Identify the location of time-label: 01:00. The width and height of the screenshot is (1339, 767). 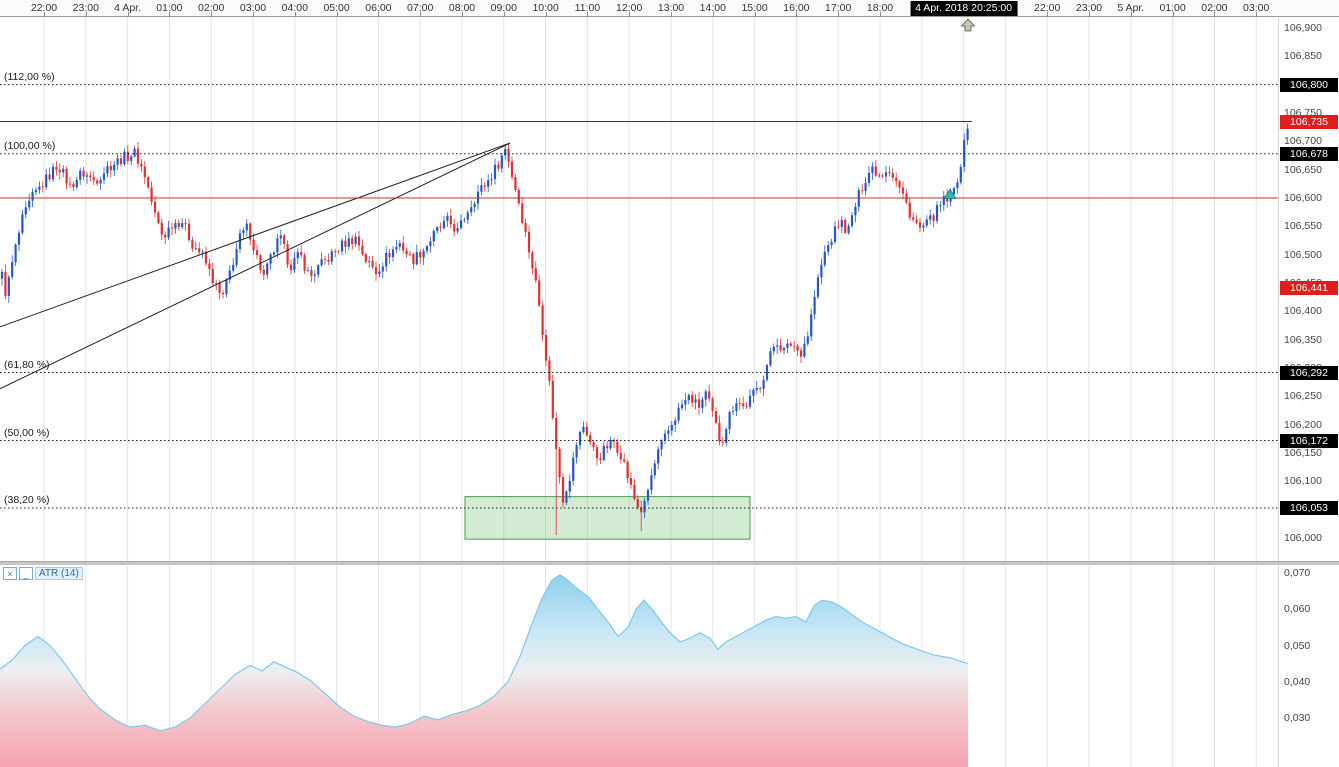
(1172, 8).